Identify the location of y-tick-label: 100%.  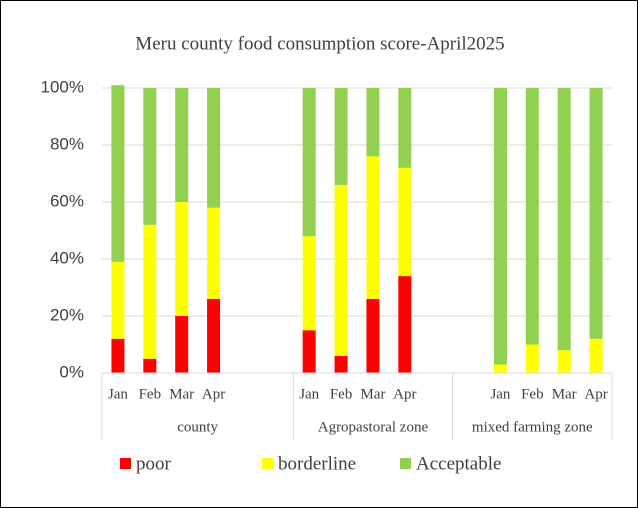
(62, 86).